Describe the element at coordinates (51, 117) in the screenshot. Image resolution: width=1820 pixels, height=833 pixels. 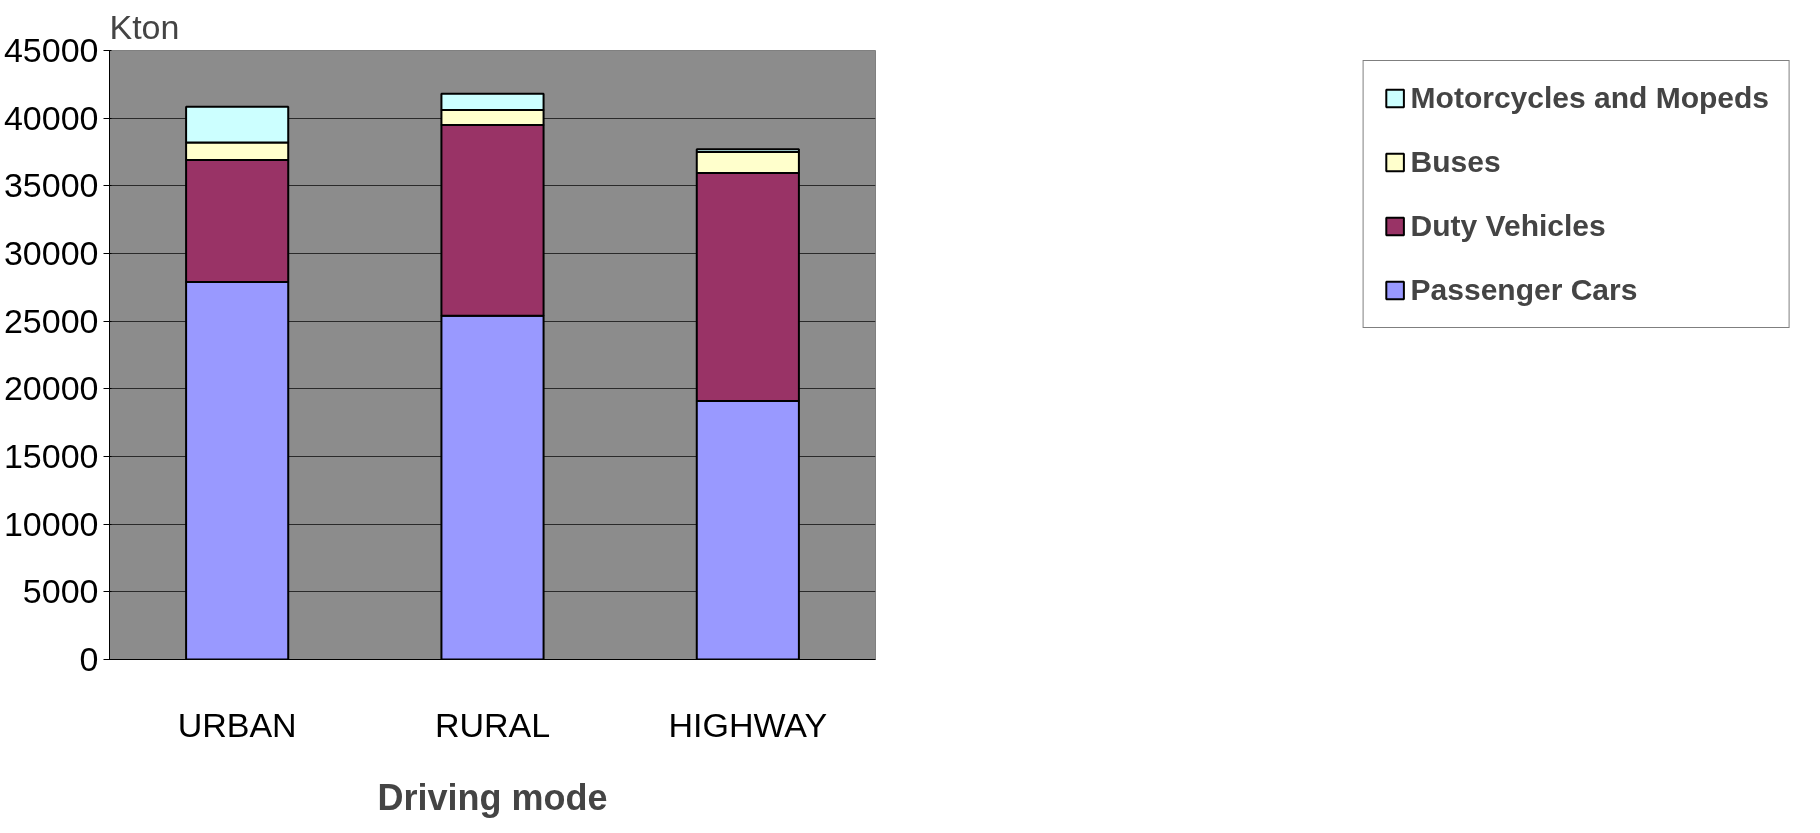
I see `y-tick-label: 40000` at that location.